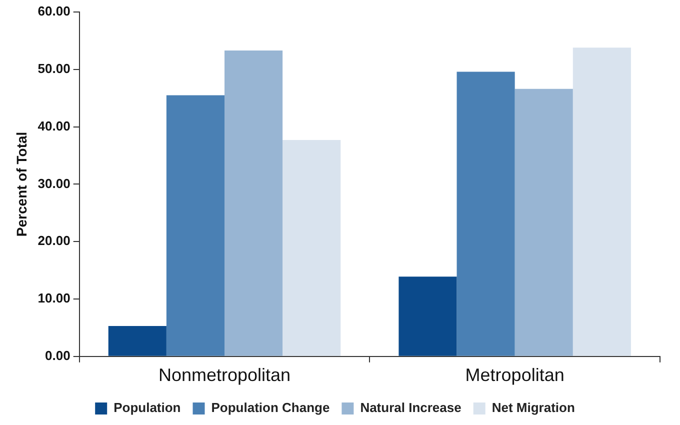 This screenshot has height=425, width=680. I want to click on y-tick-label: 50.00, so click(54, 68).